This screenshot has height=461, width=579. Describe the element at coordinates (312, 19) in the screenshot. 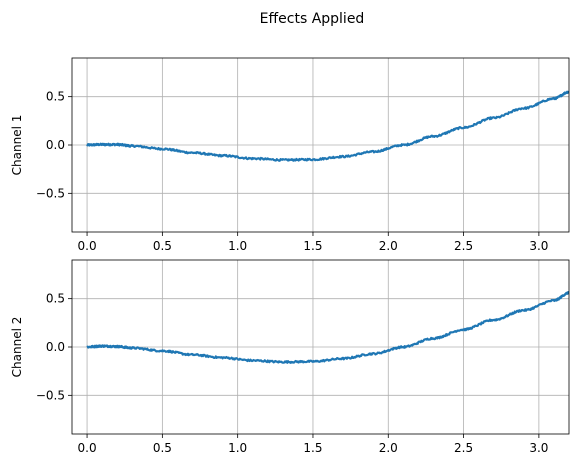

I see `figure-title: Effects Applied` at that location.